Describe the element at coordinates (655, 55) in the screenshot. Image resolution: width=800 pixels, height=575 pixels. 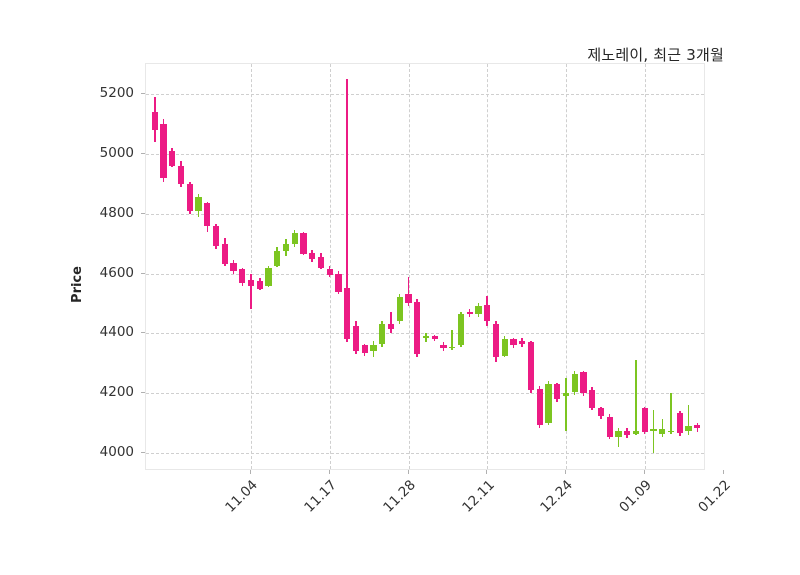
I see `chart-title: 제노레이, 최근 3개월` at that location.